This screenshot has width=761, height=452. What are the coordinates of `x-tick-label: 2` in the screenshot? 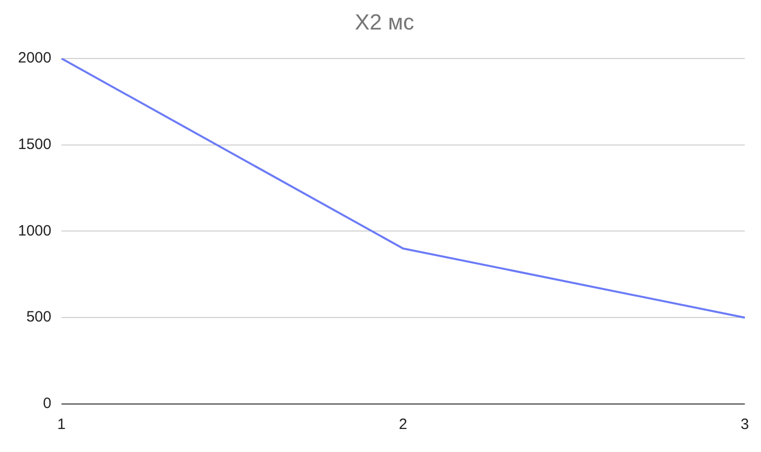 It's located at (403, 425).